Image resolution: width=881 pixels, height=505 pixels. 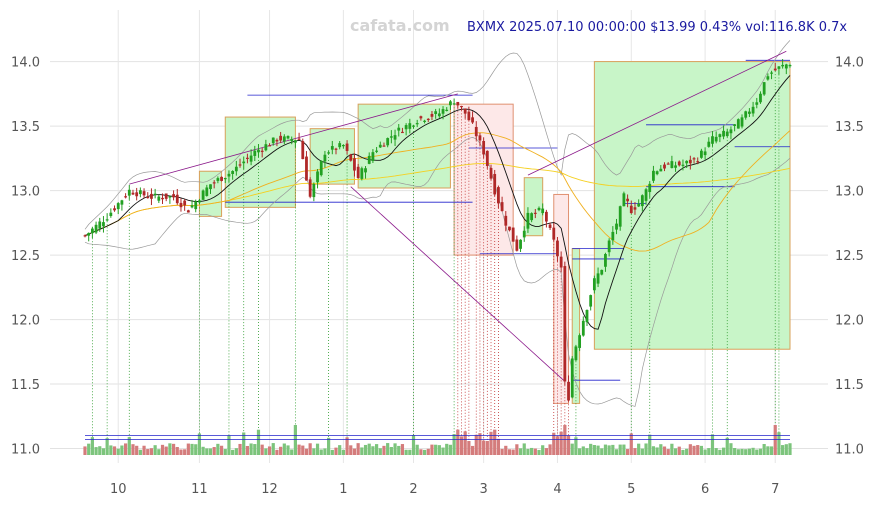 I want to click on y-tick-label-left: 13.5, so click(x=25, y=127).